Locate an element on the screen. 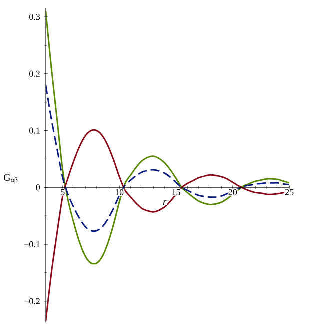 The width and height of the screenshot is (327, 327). y-tick-label: 0.2 is located at coordinates (35, 73).